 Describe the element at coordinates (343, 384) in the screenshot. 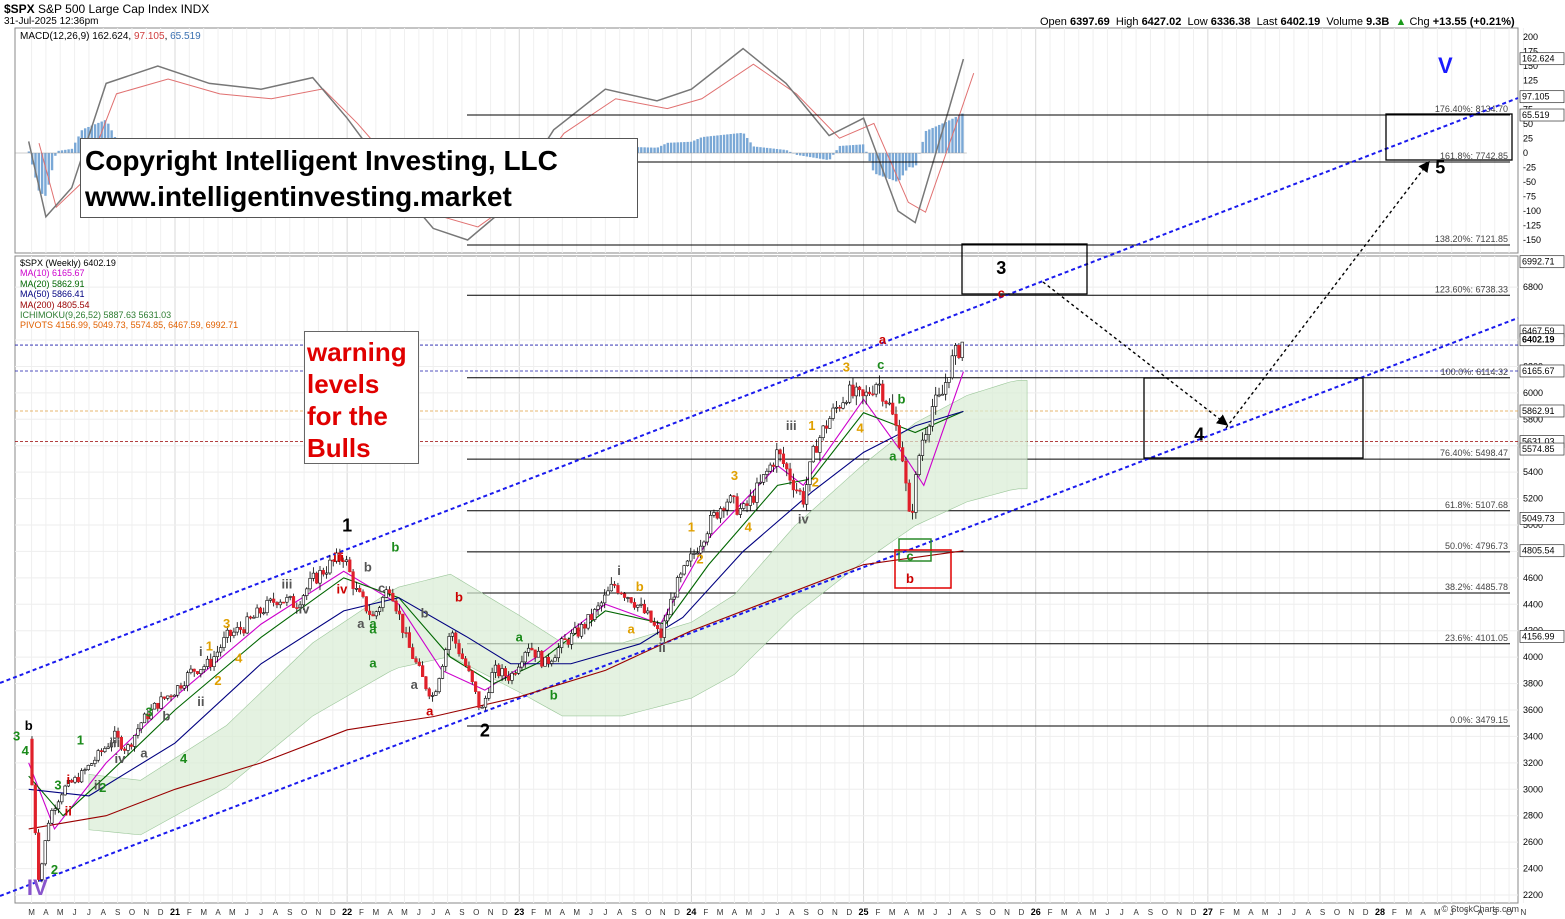

I see `warning-line: levels` at that location.